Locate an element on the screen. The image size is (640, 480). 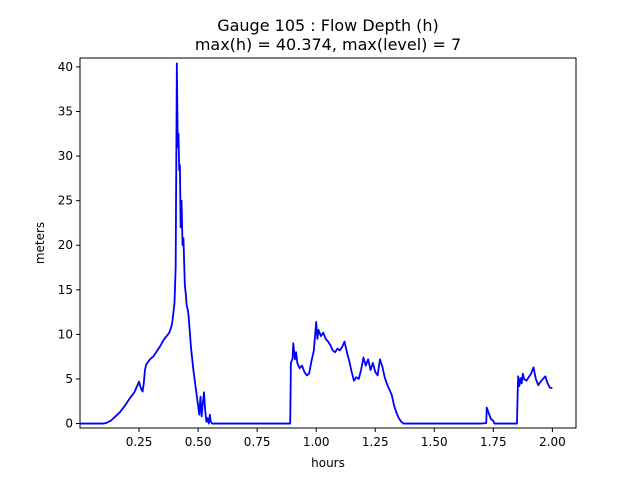
chart-title: Gauge 105 : Flow Depth (h) is located at coordinates (328, 25).